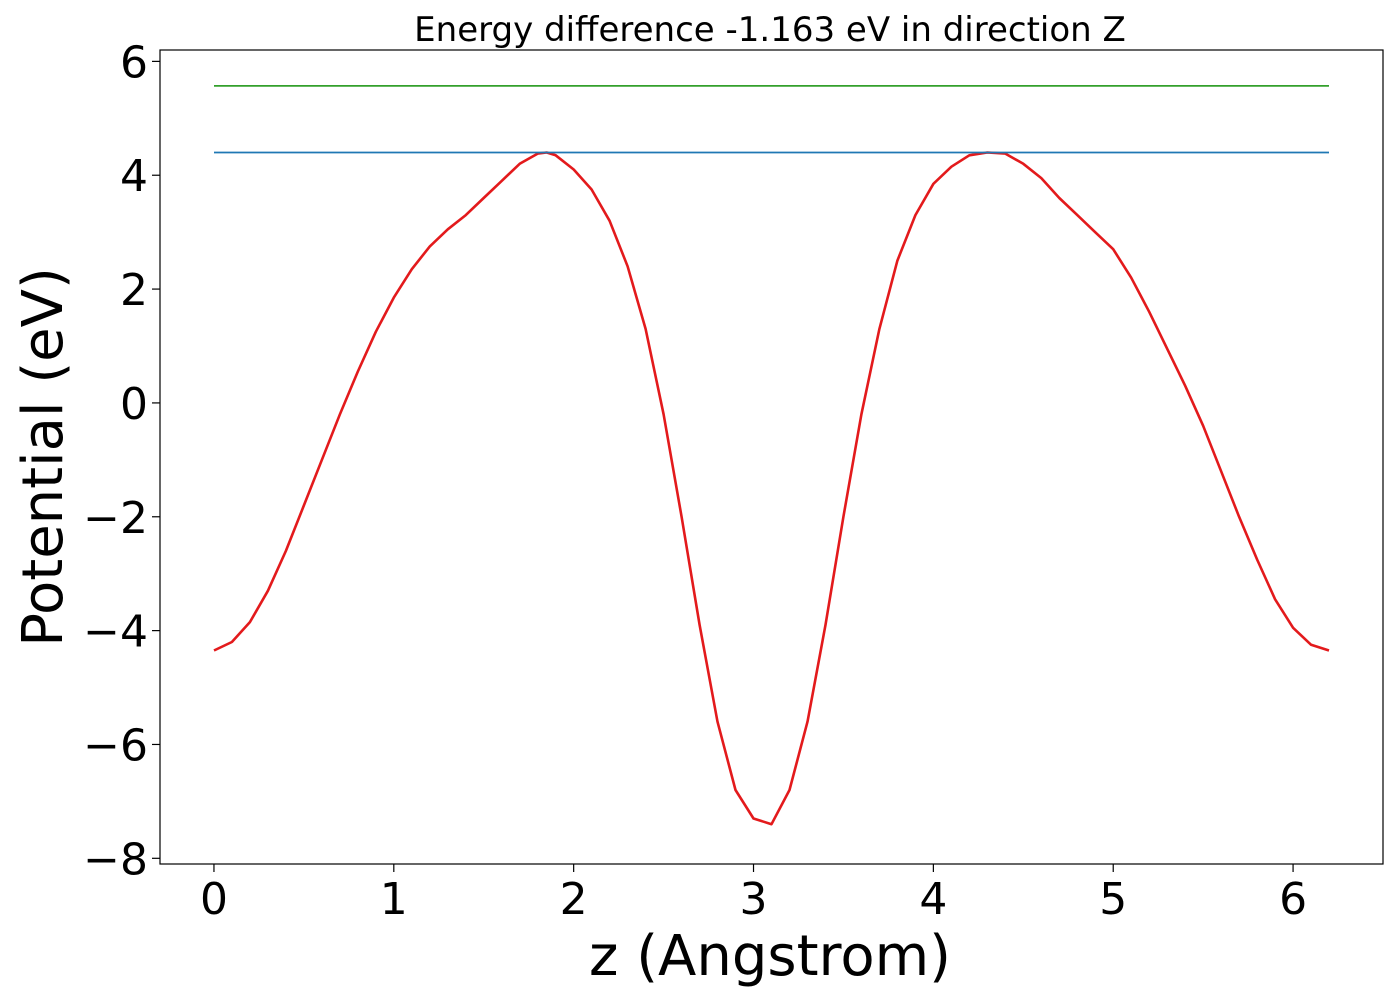 This screenshot has width=1400, height=1000. I want to click on x-tick-label: 3, so click(754, 899).